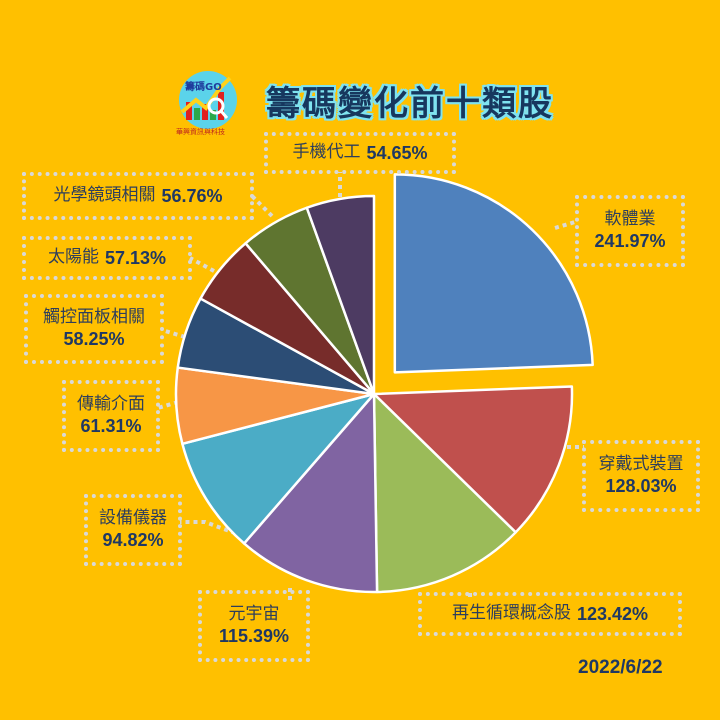  Describe the element at coordinates (94, 329) in the screenshot. I see `label-touch-panel: 觸控面板相關 58.25%` at that location.